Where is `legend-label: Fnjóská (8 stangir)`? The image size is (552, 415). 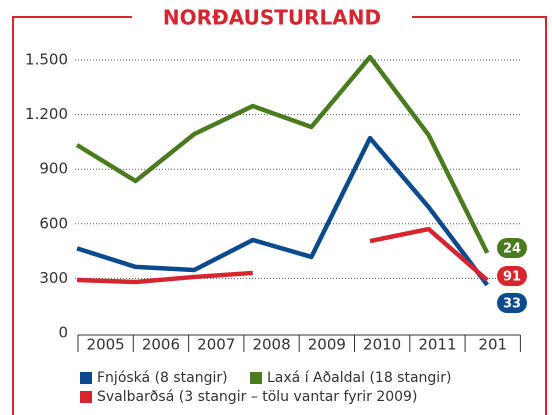 legend-label: Fnjóská (8 stangir) is located at coordinates (162, 378).